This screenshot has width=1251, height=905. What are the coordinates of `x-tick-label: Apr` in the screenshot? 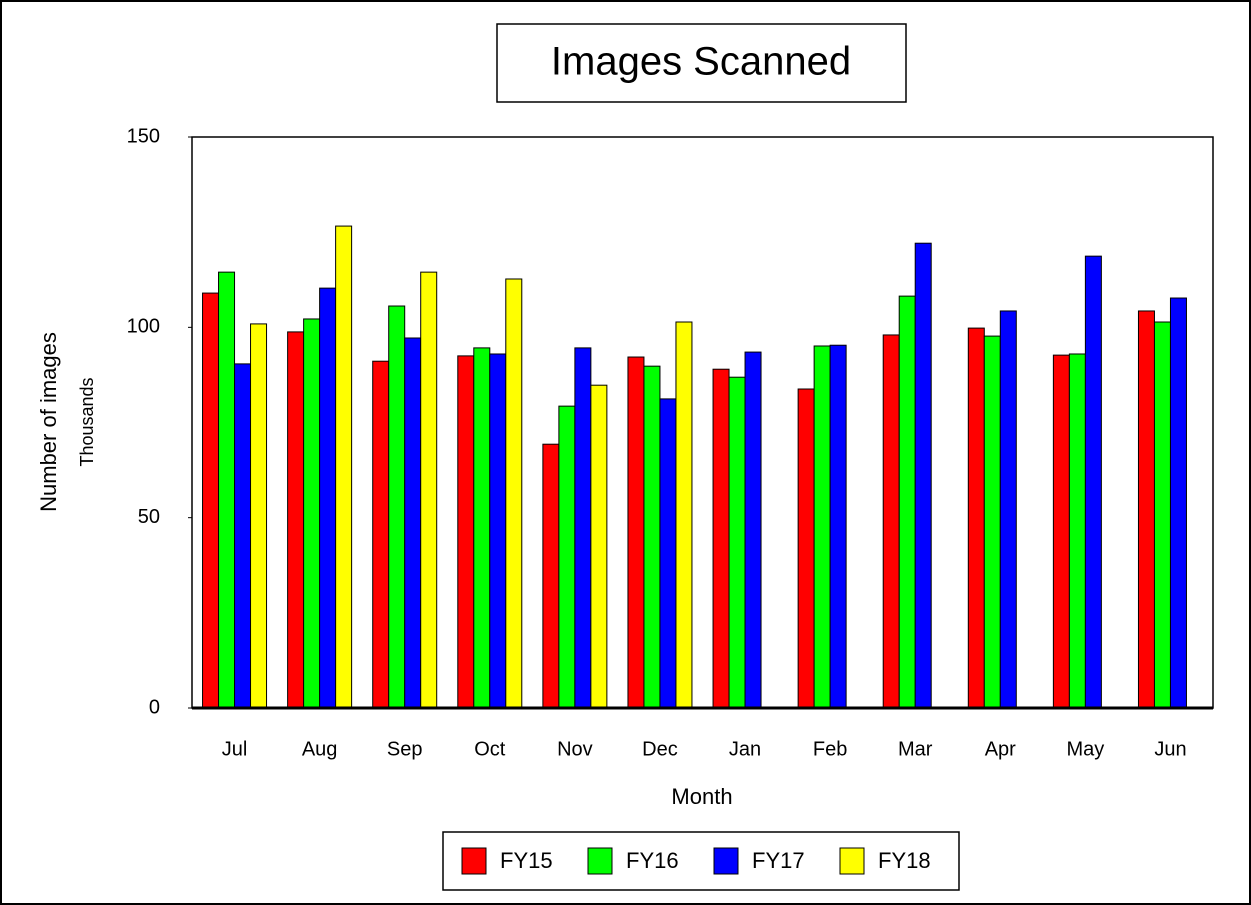 It's located at (1000, 749).